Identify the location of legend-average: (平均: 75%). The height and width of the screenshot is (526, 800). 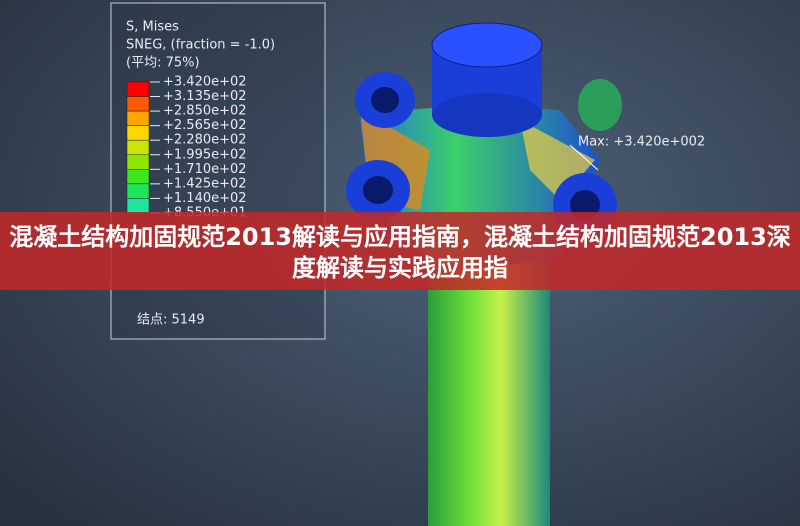
(163, 63).